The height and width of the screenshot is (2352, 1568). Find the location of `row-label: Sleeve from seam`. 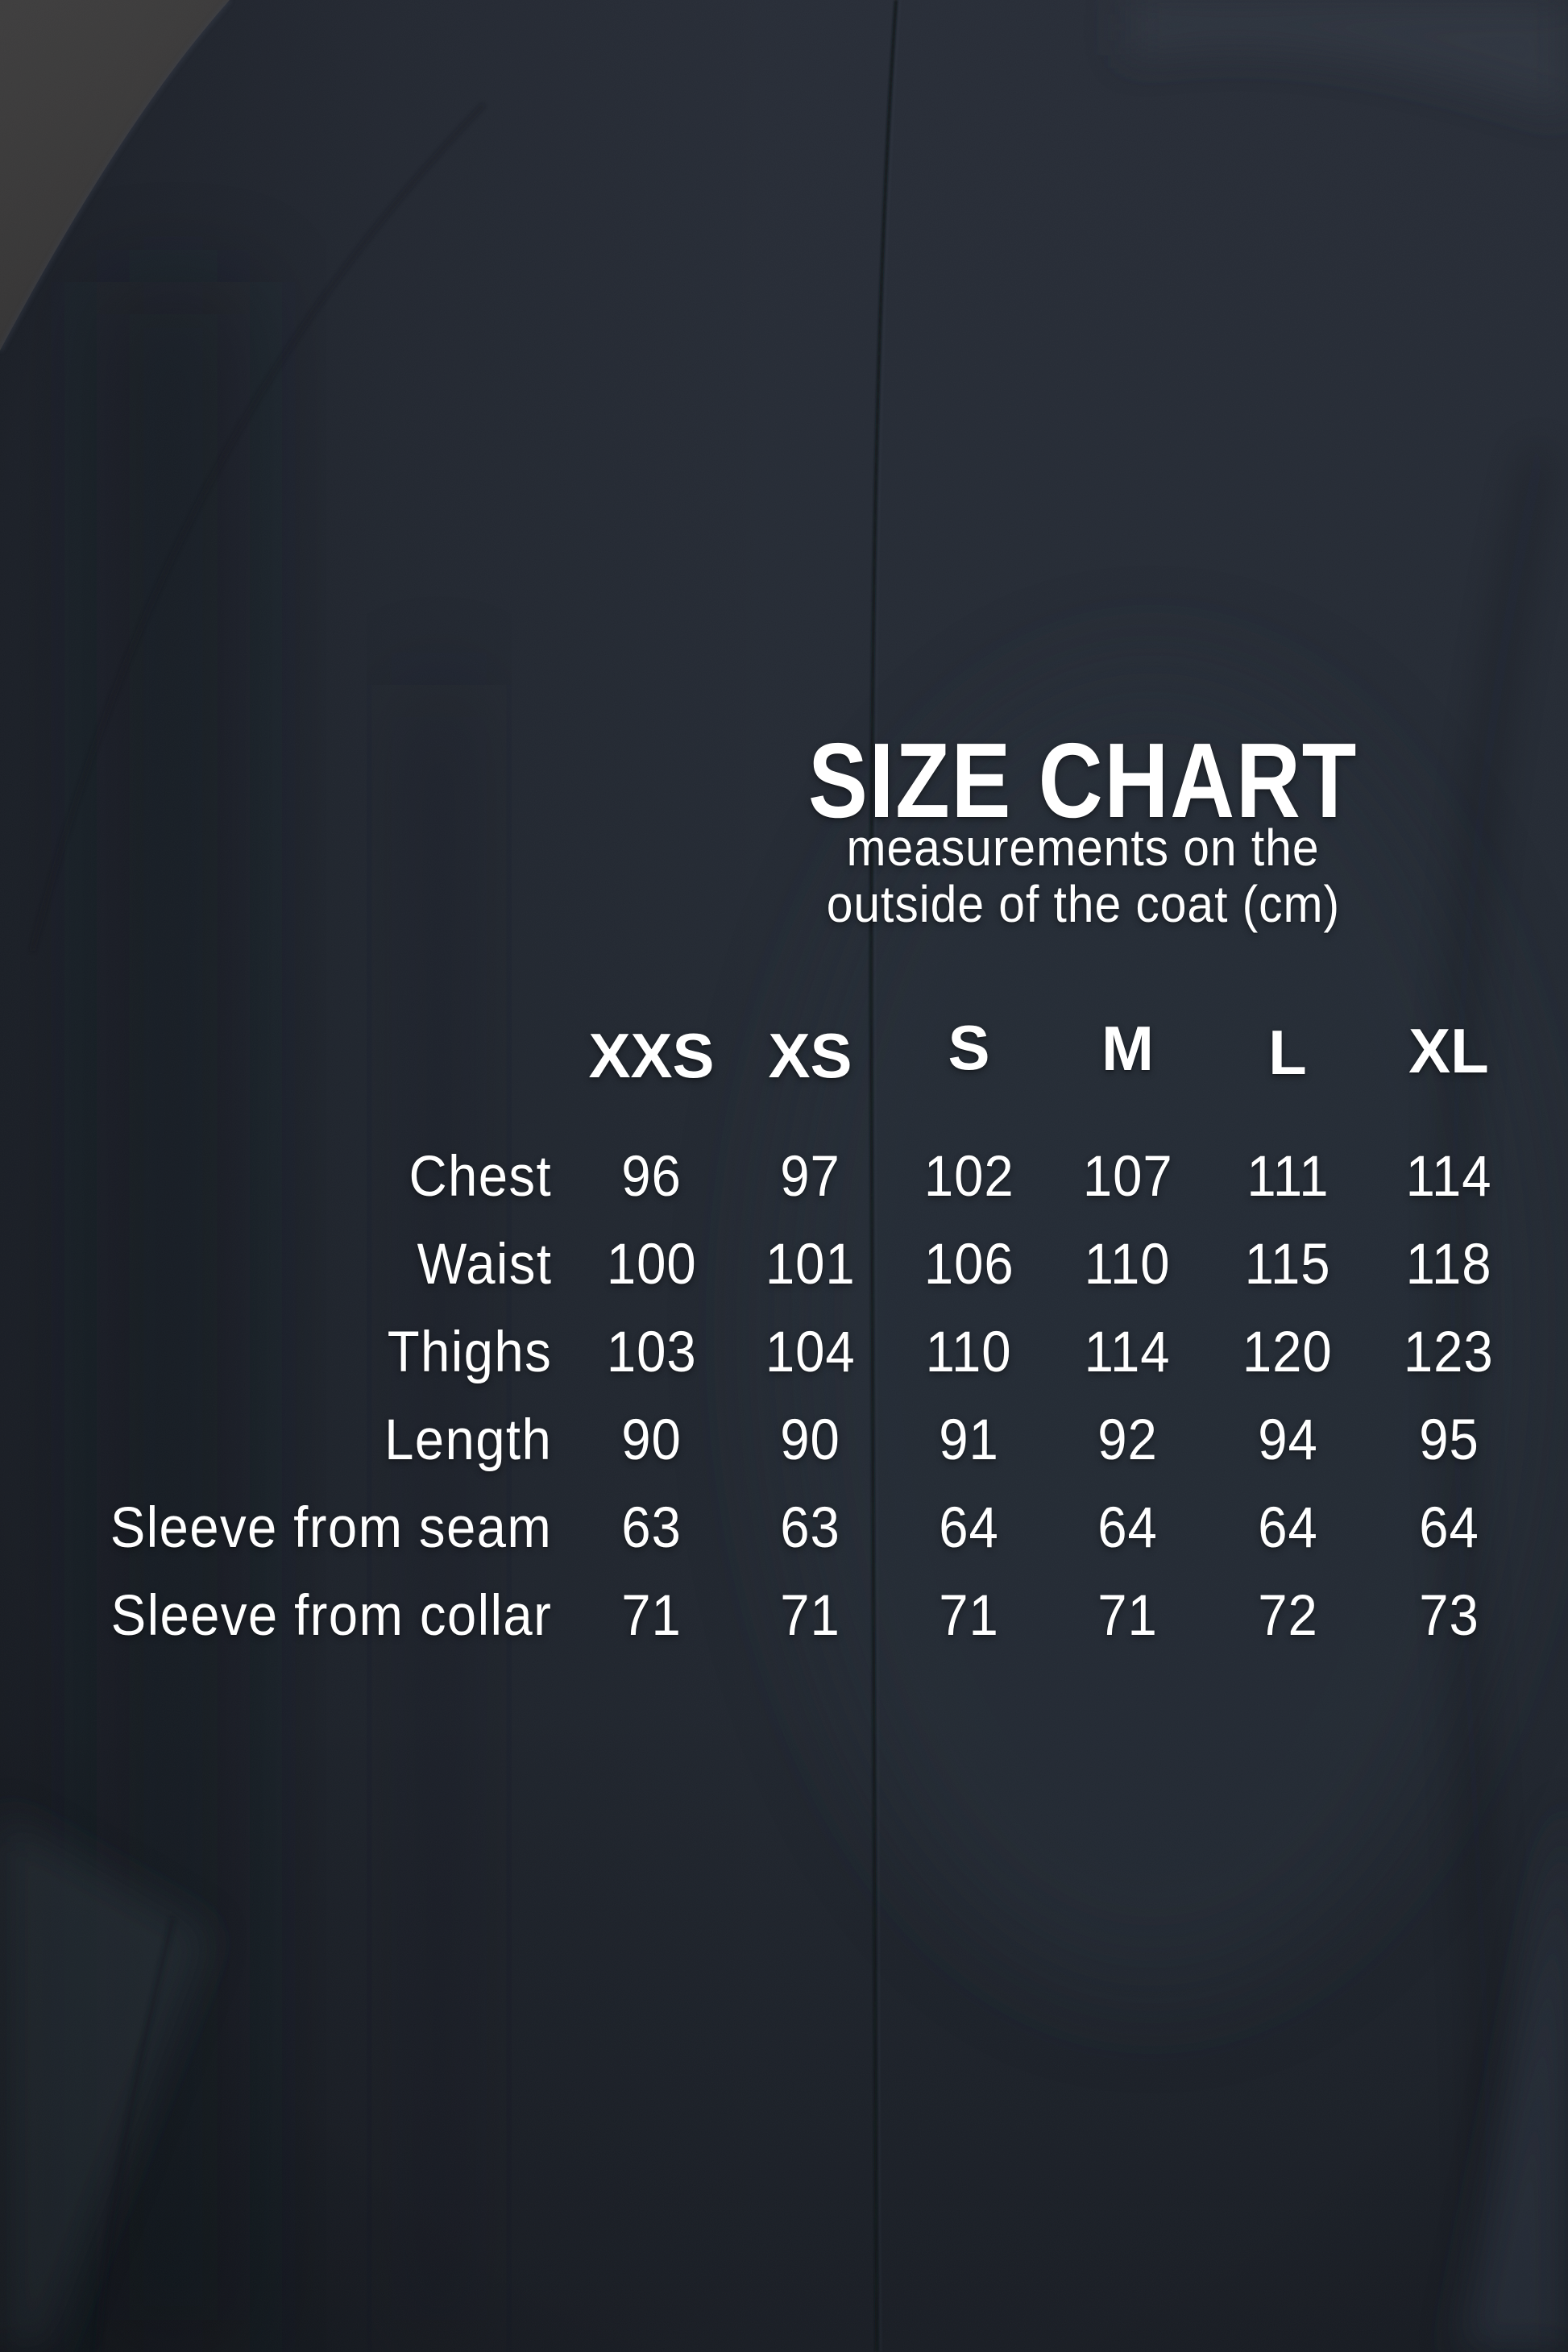

row-label: Sleeve from seam is located at coordinates (306, 1528).